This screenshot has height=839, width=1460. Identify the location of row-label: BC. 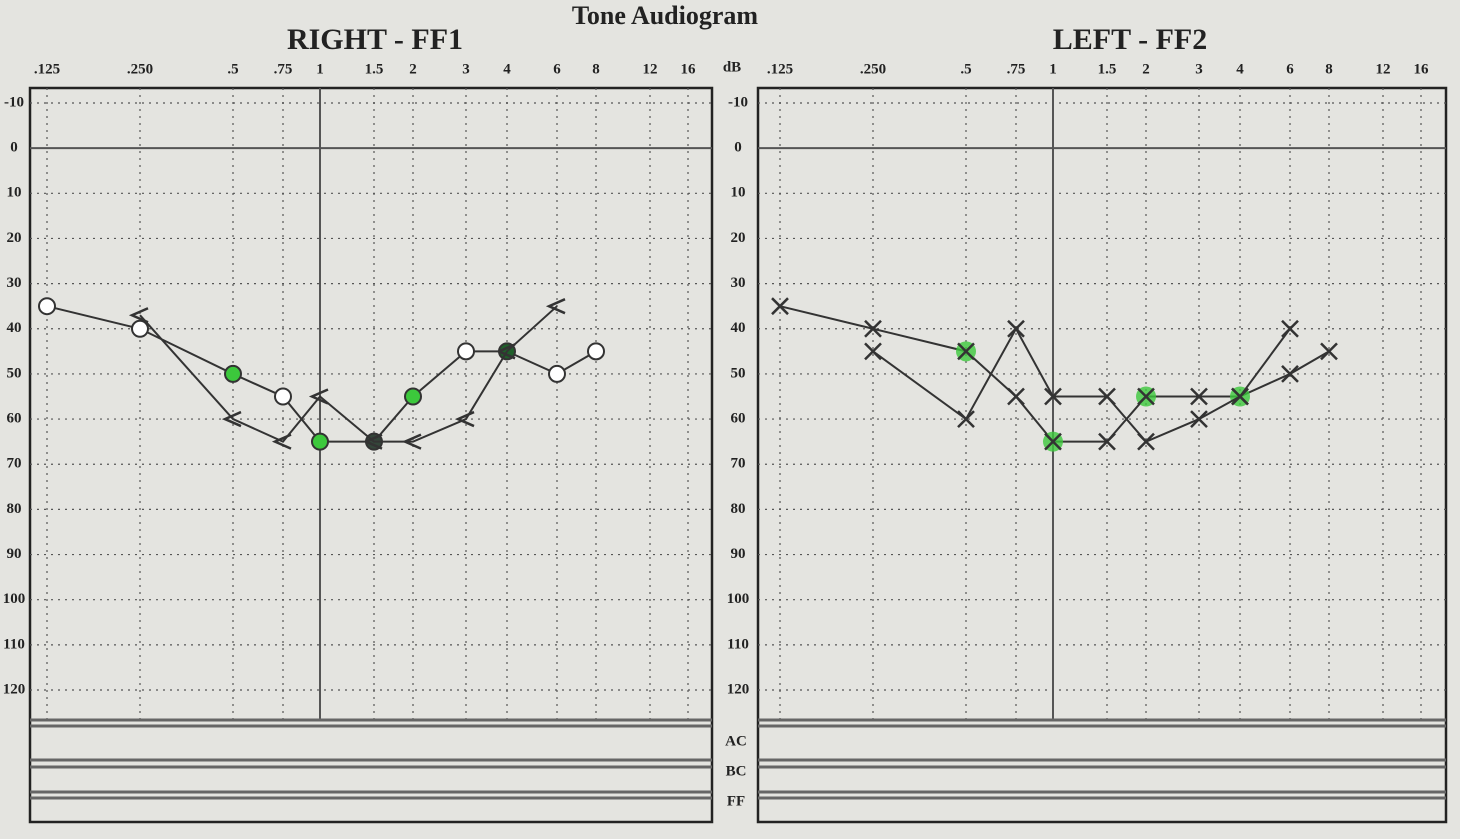
(736, 771).